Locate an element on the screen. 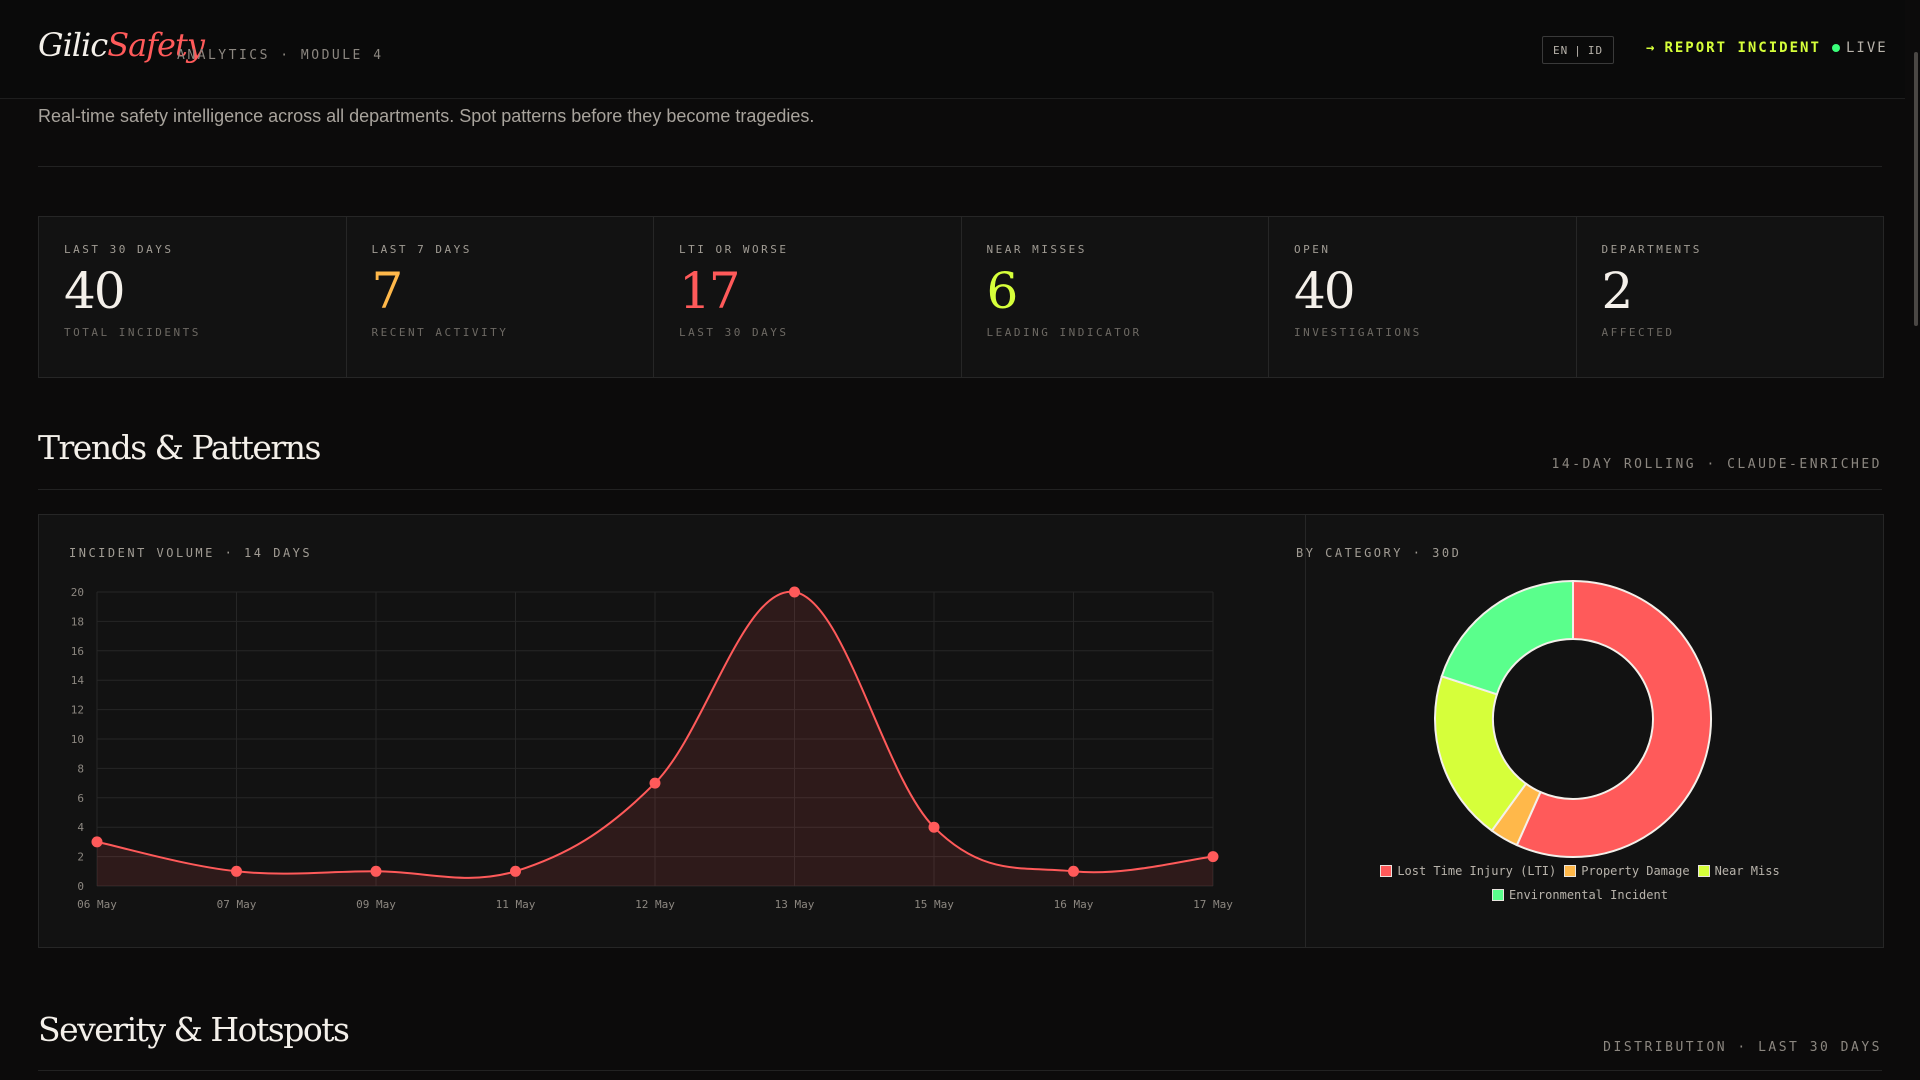 This screenshot has width=1920, height=1080. y-tick-label: 14 is located at coordinates (78, 680).